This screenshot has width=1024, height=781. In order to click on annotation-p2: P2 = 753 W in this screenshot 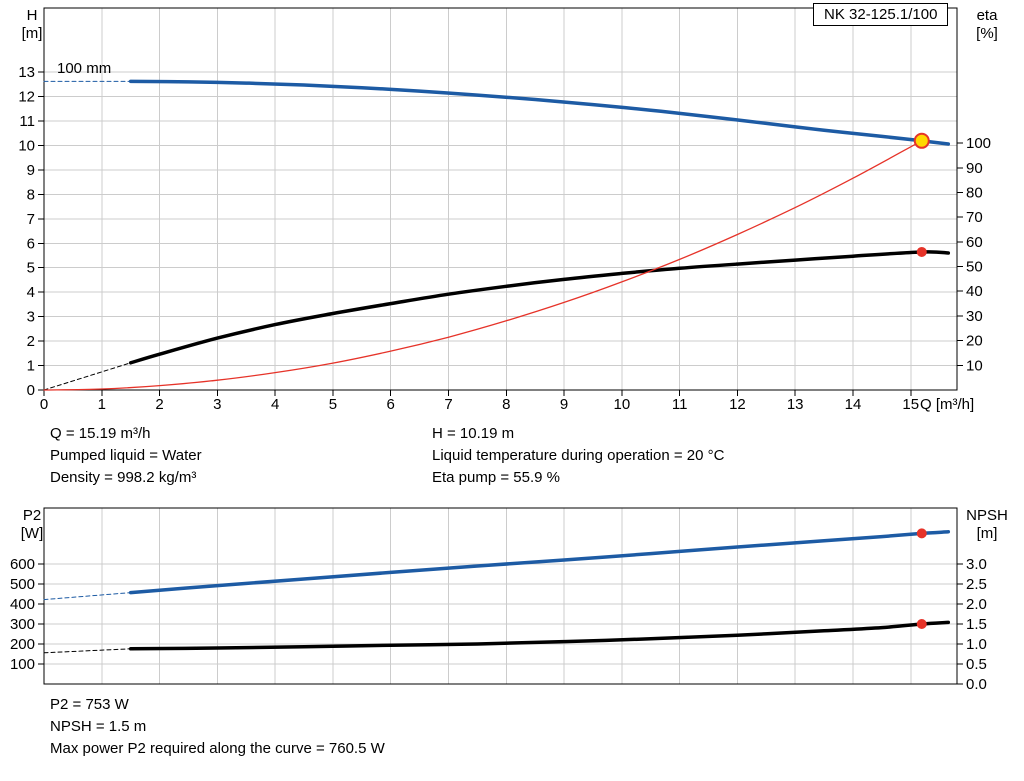, I will do `click(89, 704)`.